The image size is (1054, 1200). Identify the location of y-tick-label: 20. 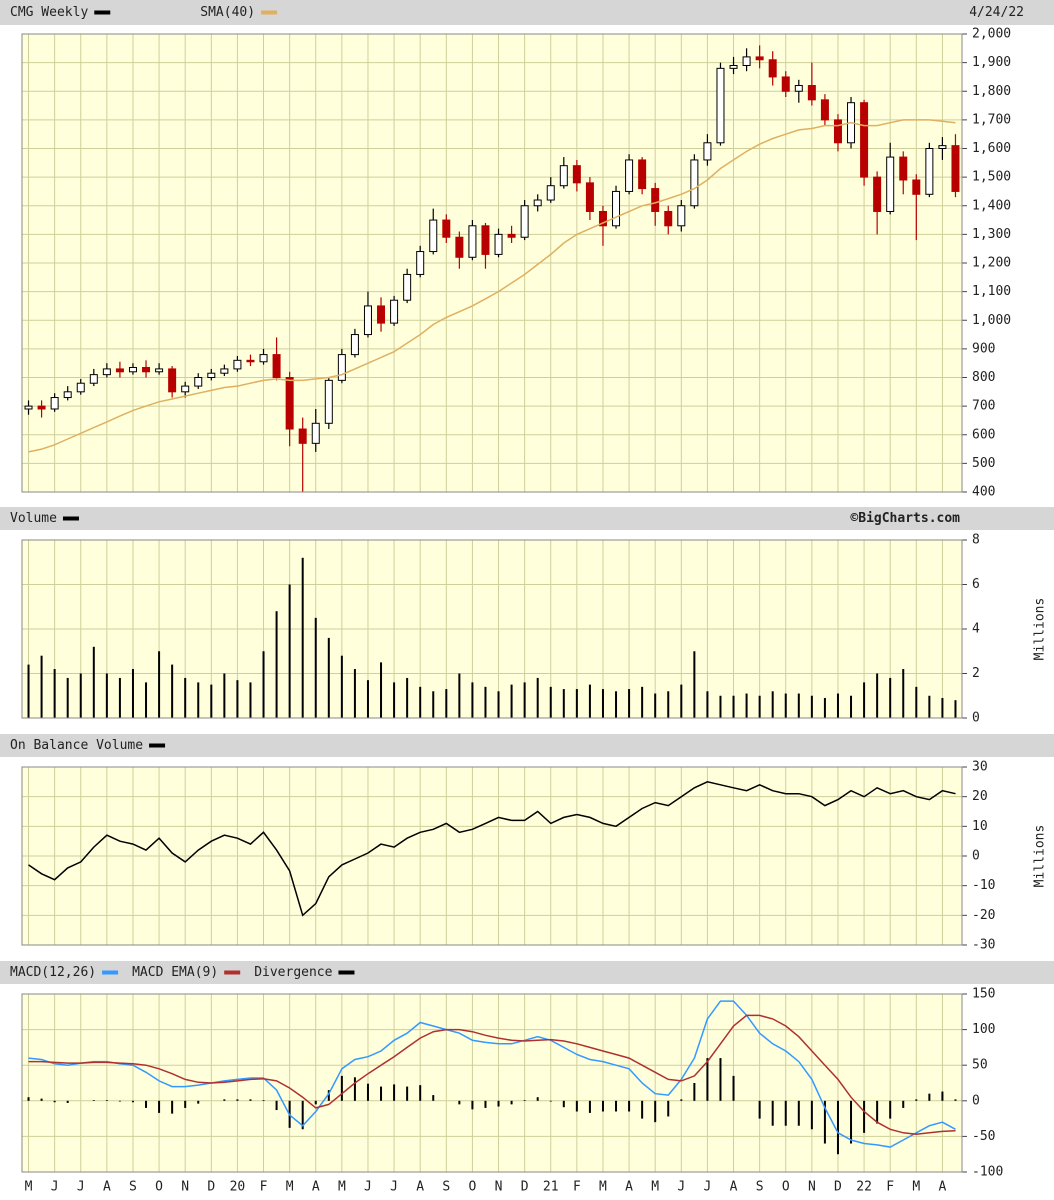
(980, 796).